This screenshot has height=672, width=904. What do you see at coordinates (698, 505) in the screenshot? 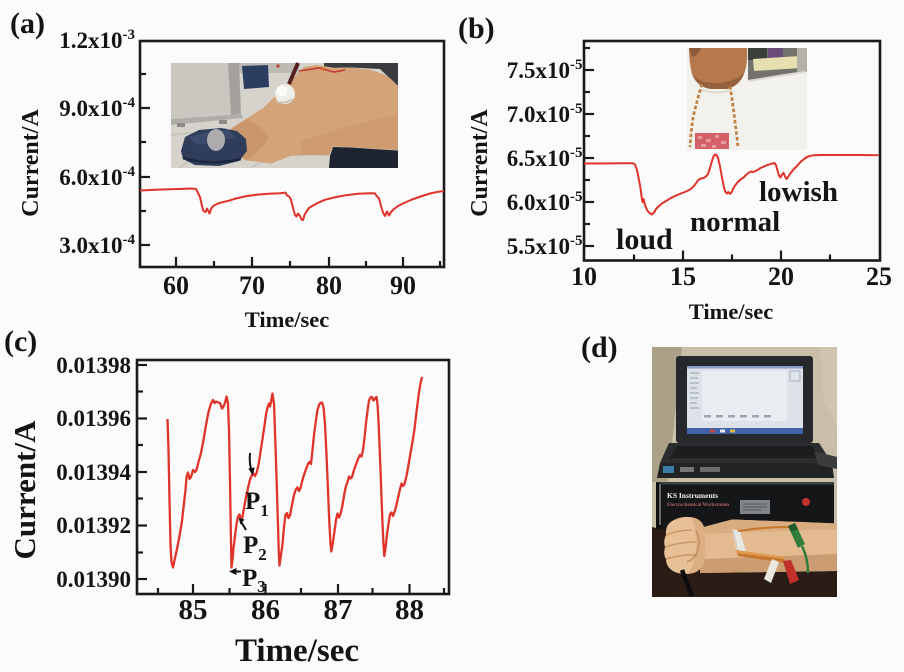
I see `svg-text: Electrochemical Workstation` at bounding box center [698, 505].